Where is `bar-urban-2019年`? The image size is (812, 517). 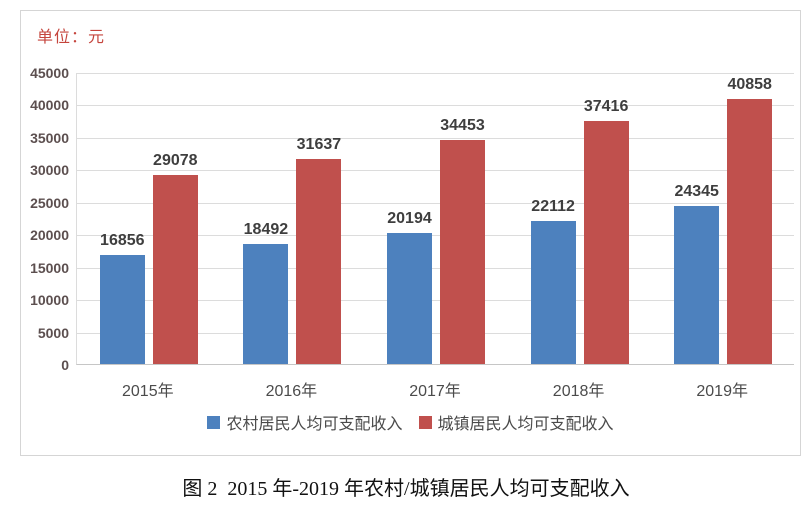 bar-urban-2019年 is located at coordinates (750, 231).